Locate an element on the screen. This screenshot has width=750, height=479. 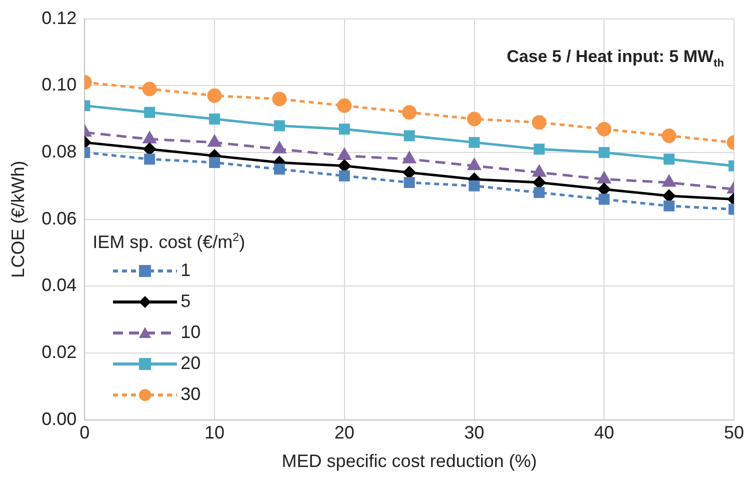
legend-label: 20 is located at coordinates (190, 363).